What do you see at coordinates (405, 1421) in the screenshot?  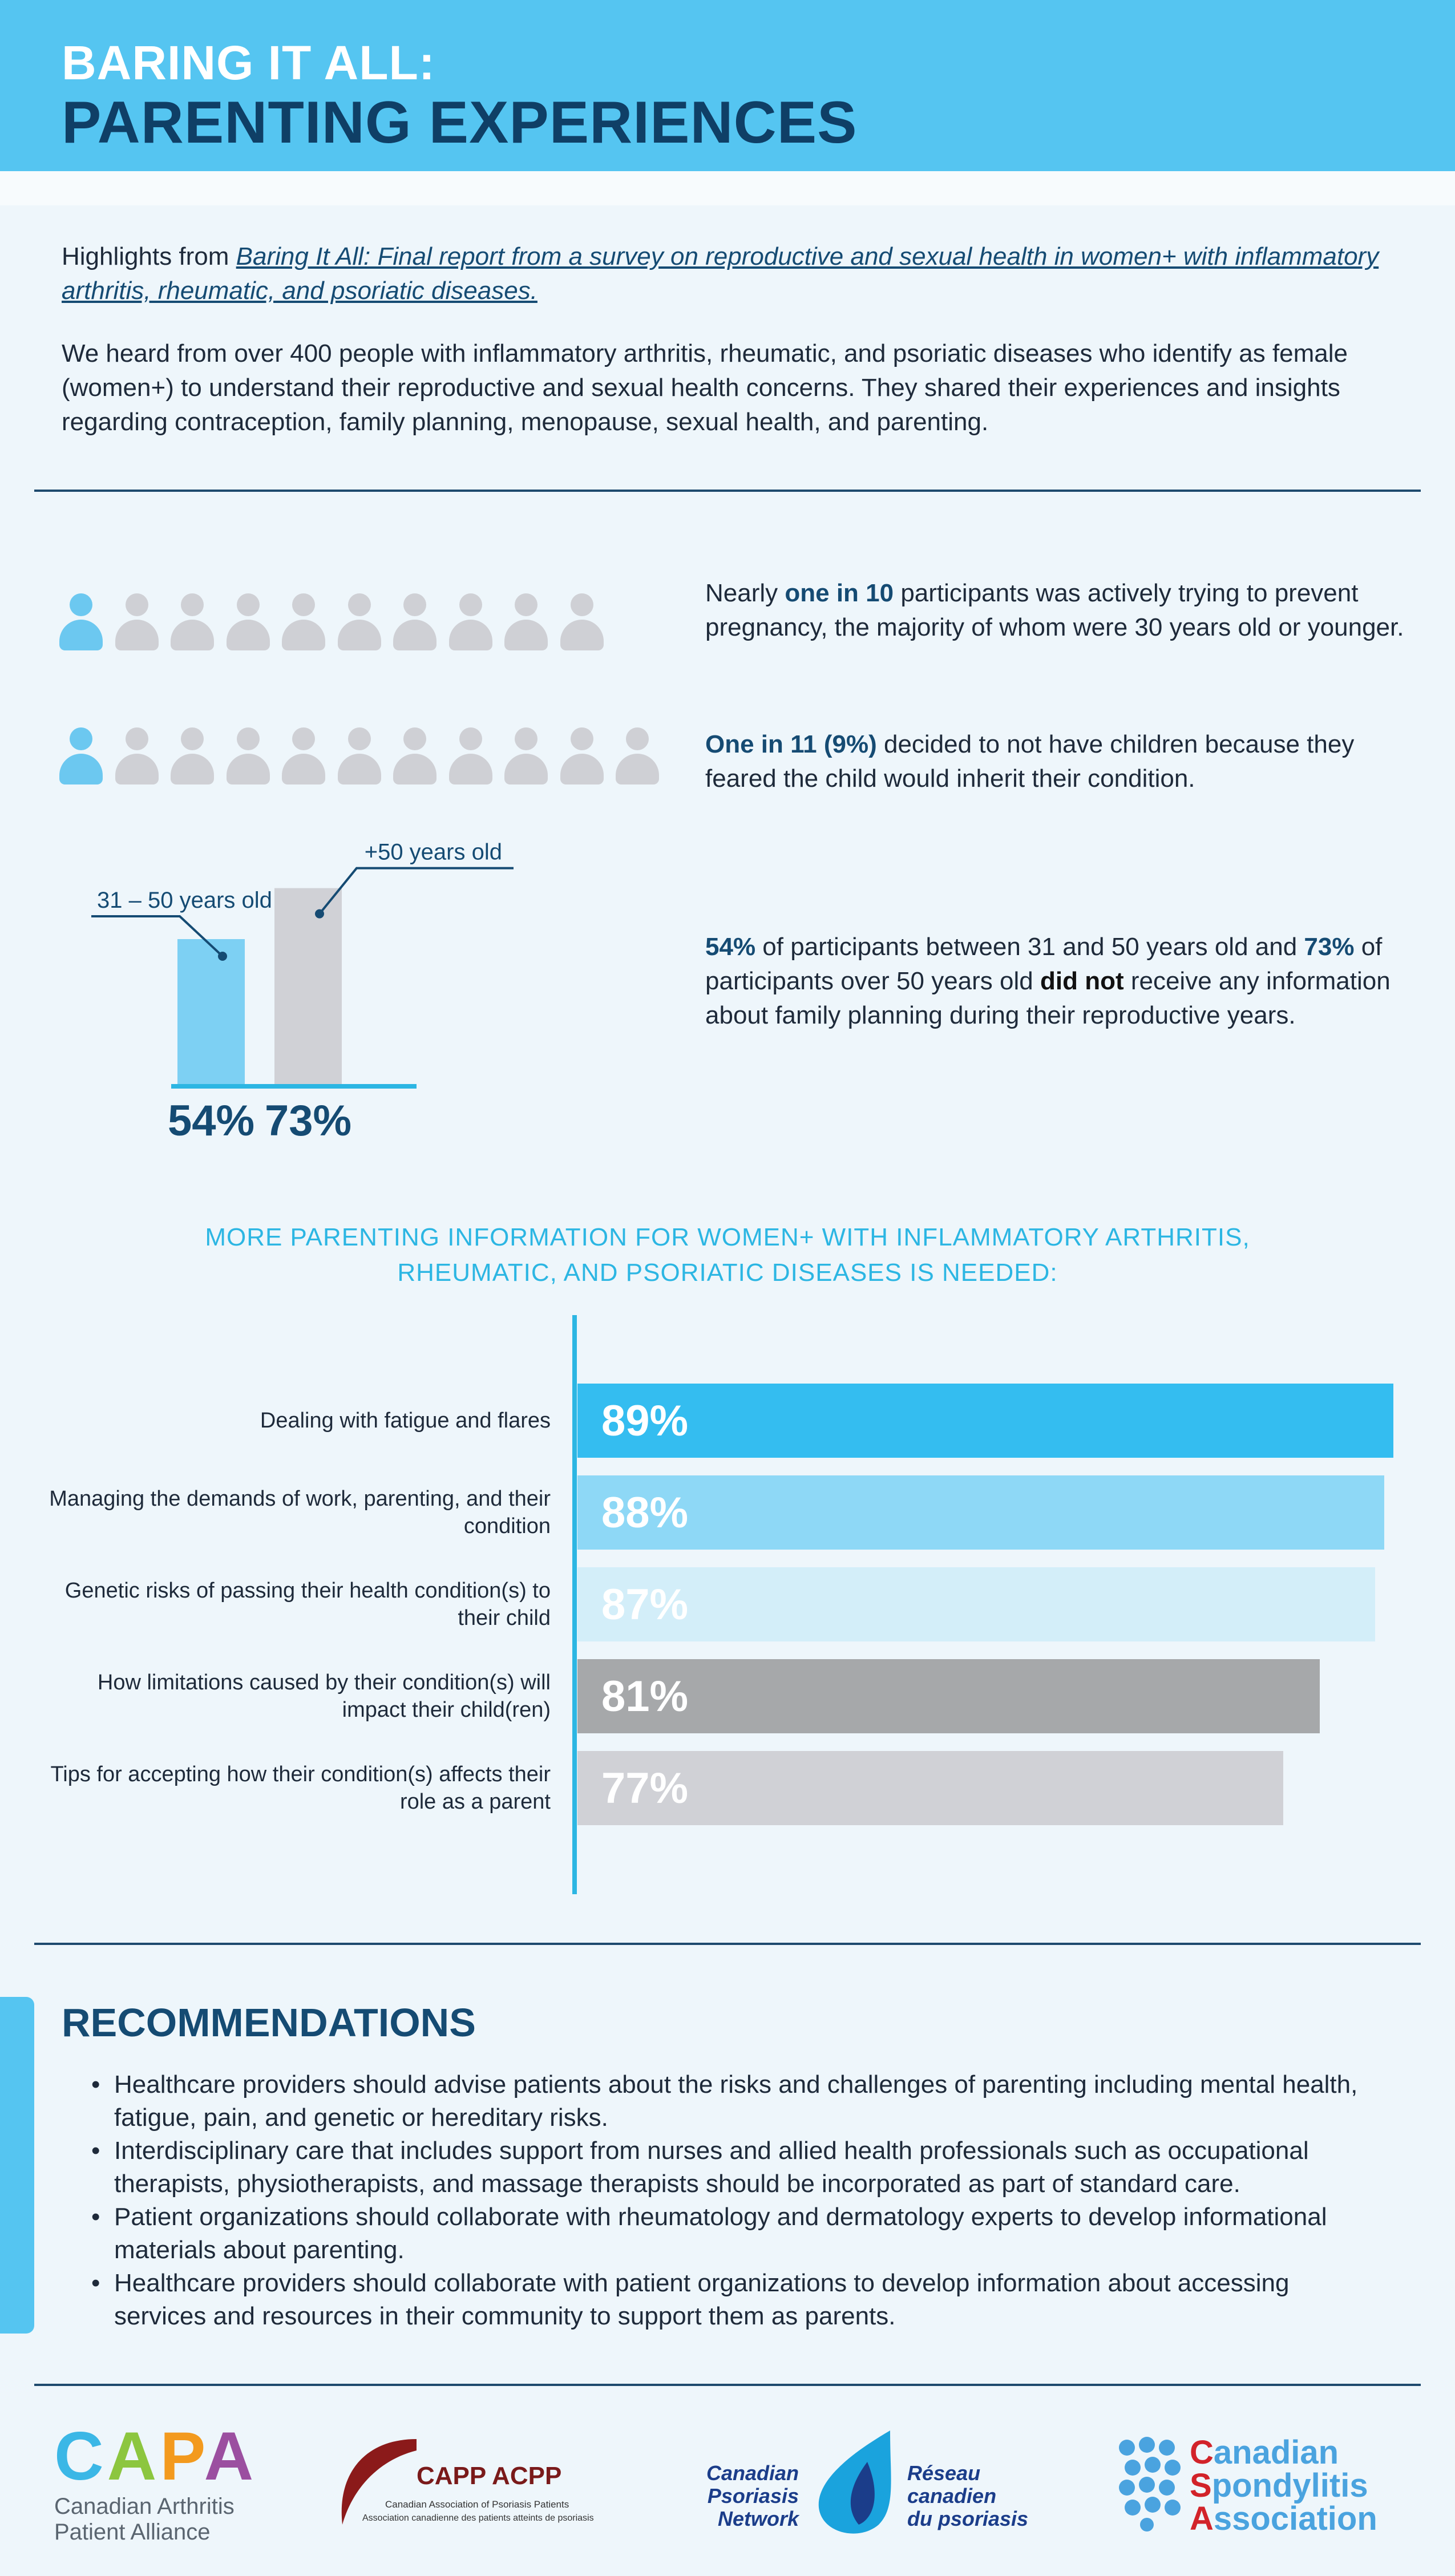 I see `hbar-category-label: Dealing with fatigue and flares` at bounding box center [405, 1421].